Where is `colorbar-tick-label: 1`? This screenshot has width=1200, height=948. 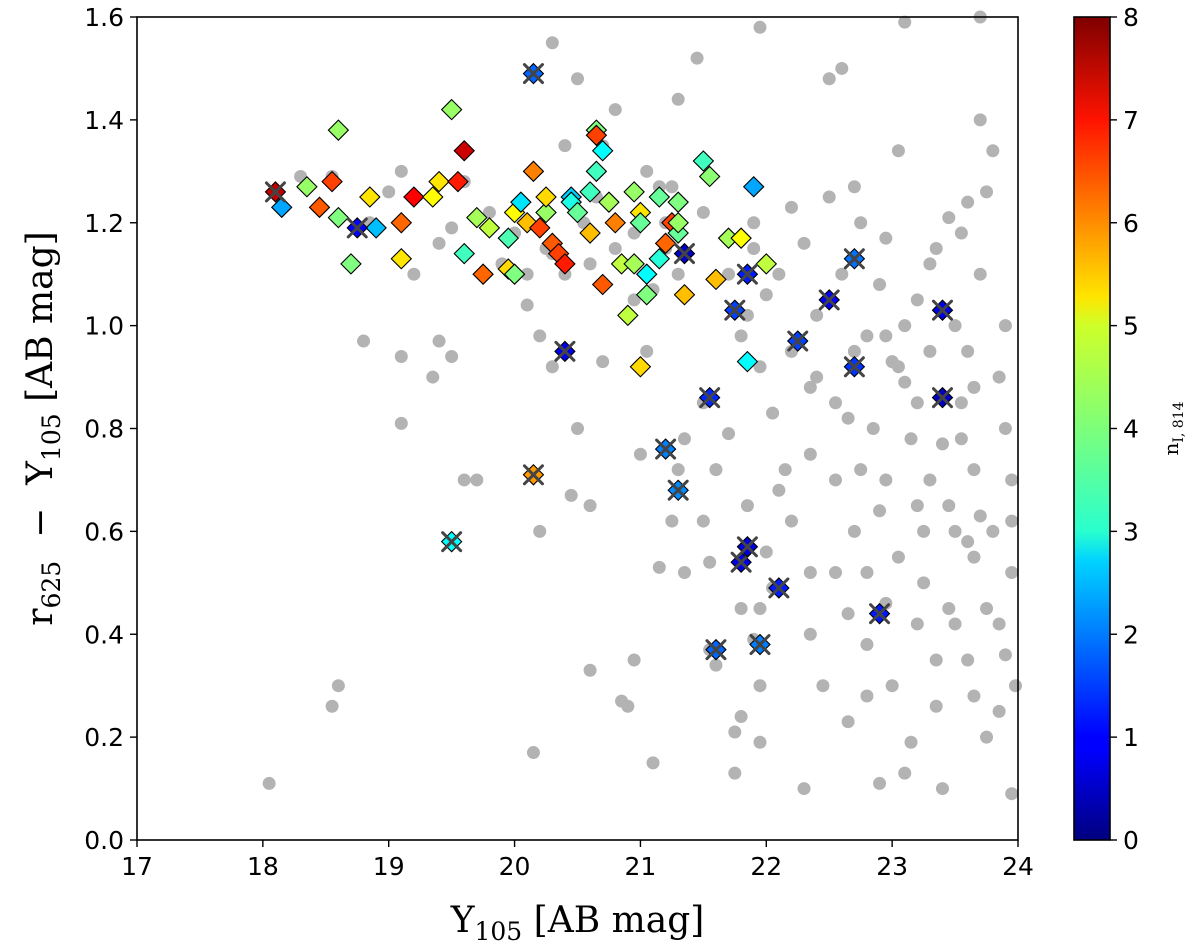
colorbar-tick-label: 1 is located at coordinates (1131, 737).